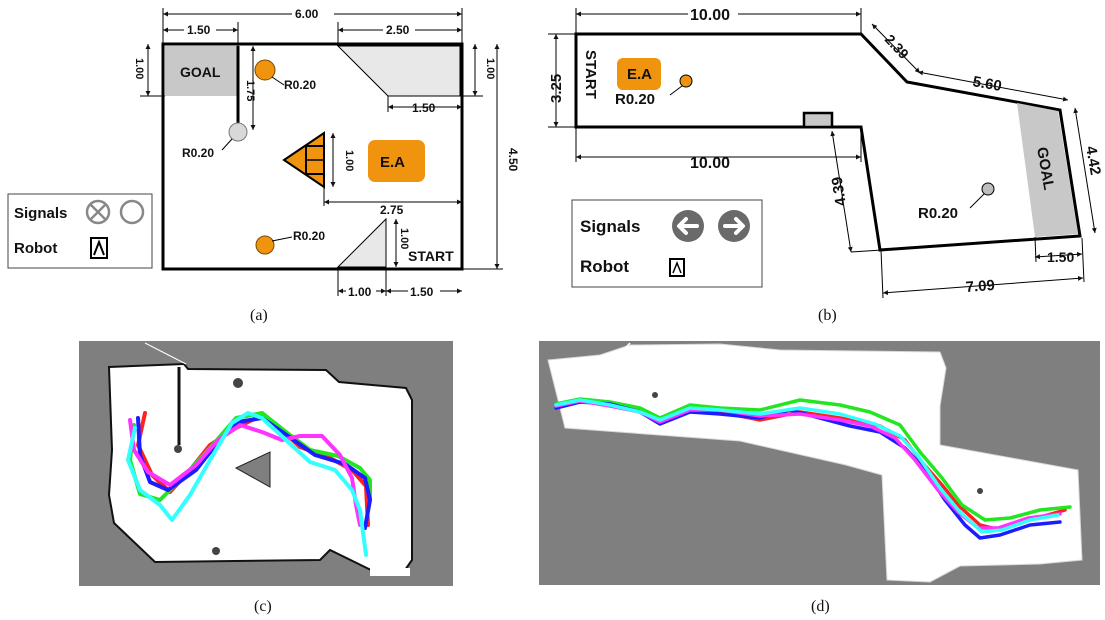 This screenshot has height=620, width=1105. Describe the element at coordinates (361, 242) in the screenshot. I see `wedge-start-a` at that location.